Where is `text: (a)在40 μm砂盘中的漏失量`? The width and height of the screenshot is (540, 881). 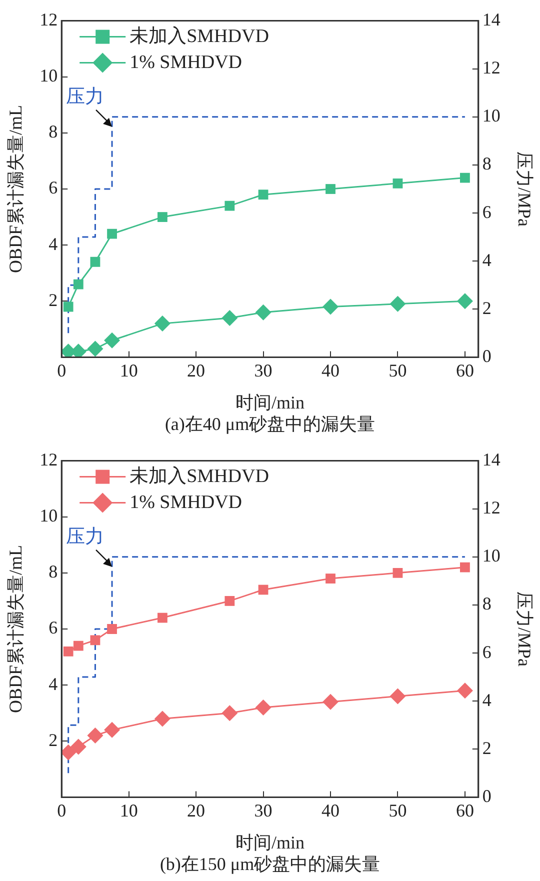
text: (a)在40 μm砂盘中的漏失量 is located at coordinates (270, 424).